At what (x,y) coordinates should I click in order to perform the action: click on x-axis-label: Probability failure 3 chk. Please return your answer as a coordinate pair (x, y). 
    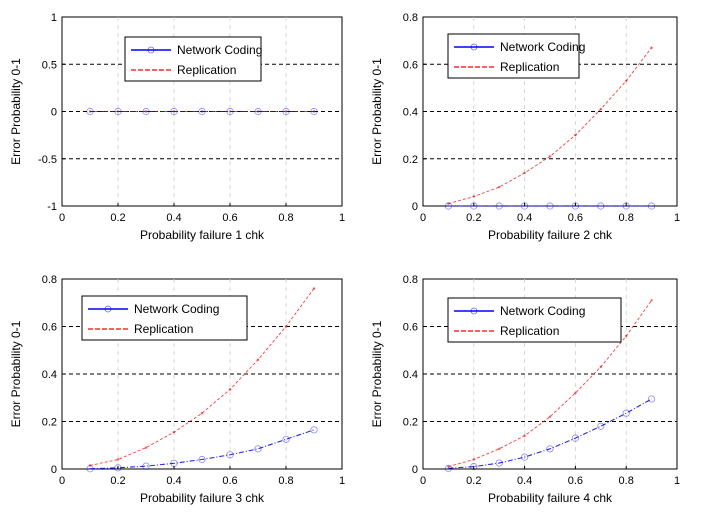
    Looking at the image, I should click on (202, 498).